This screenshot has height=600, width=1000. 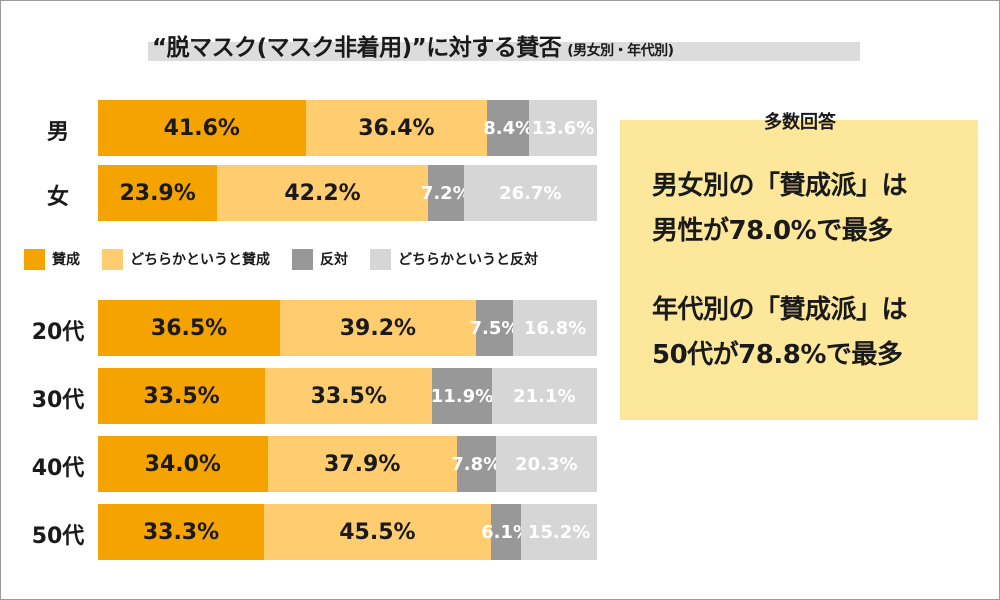 What do you see at coordinates (815, 271) in the screenshot?
I see `note-spacer` at bounding box center [815, 271].